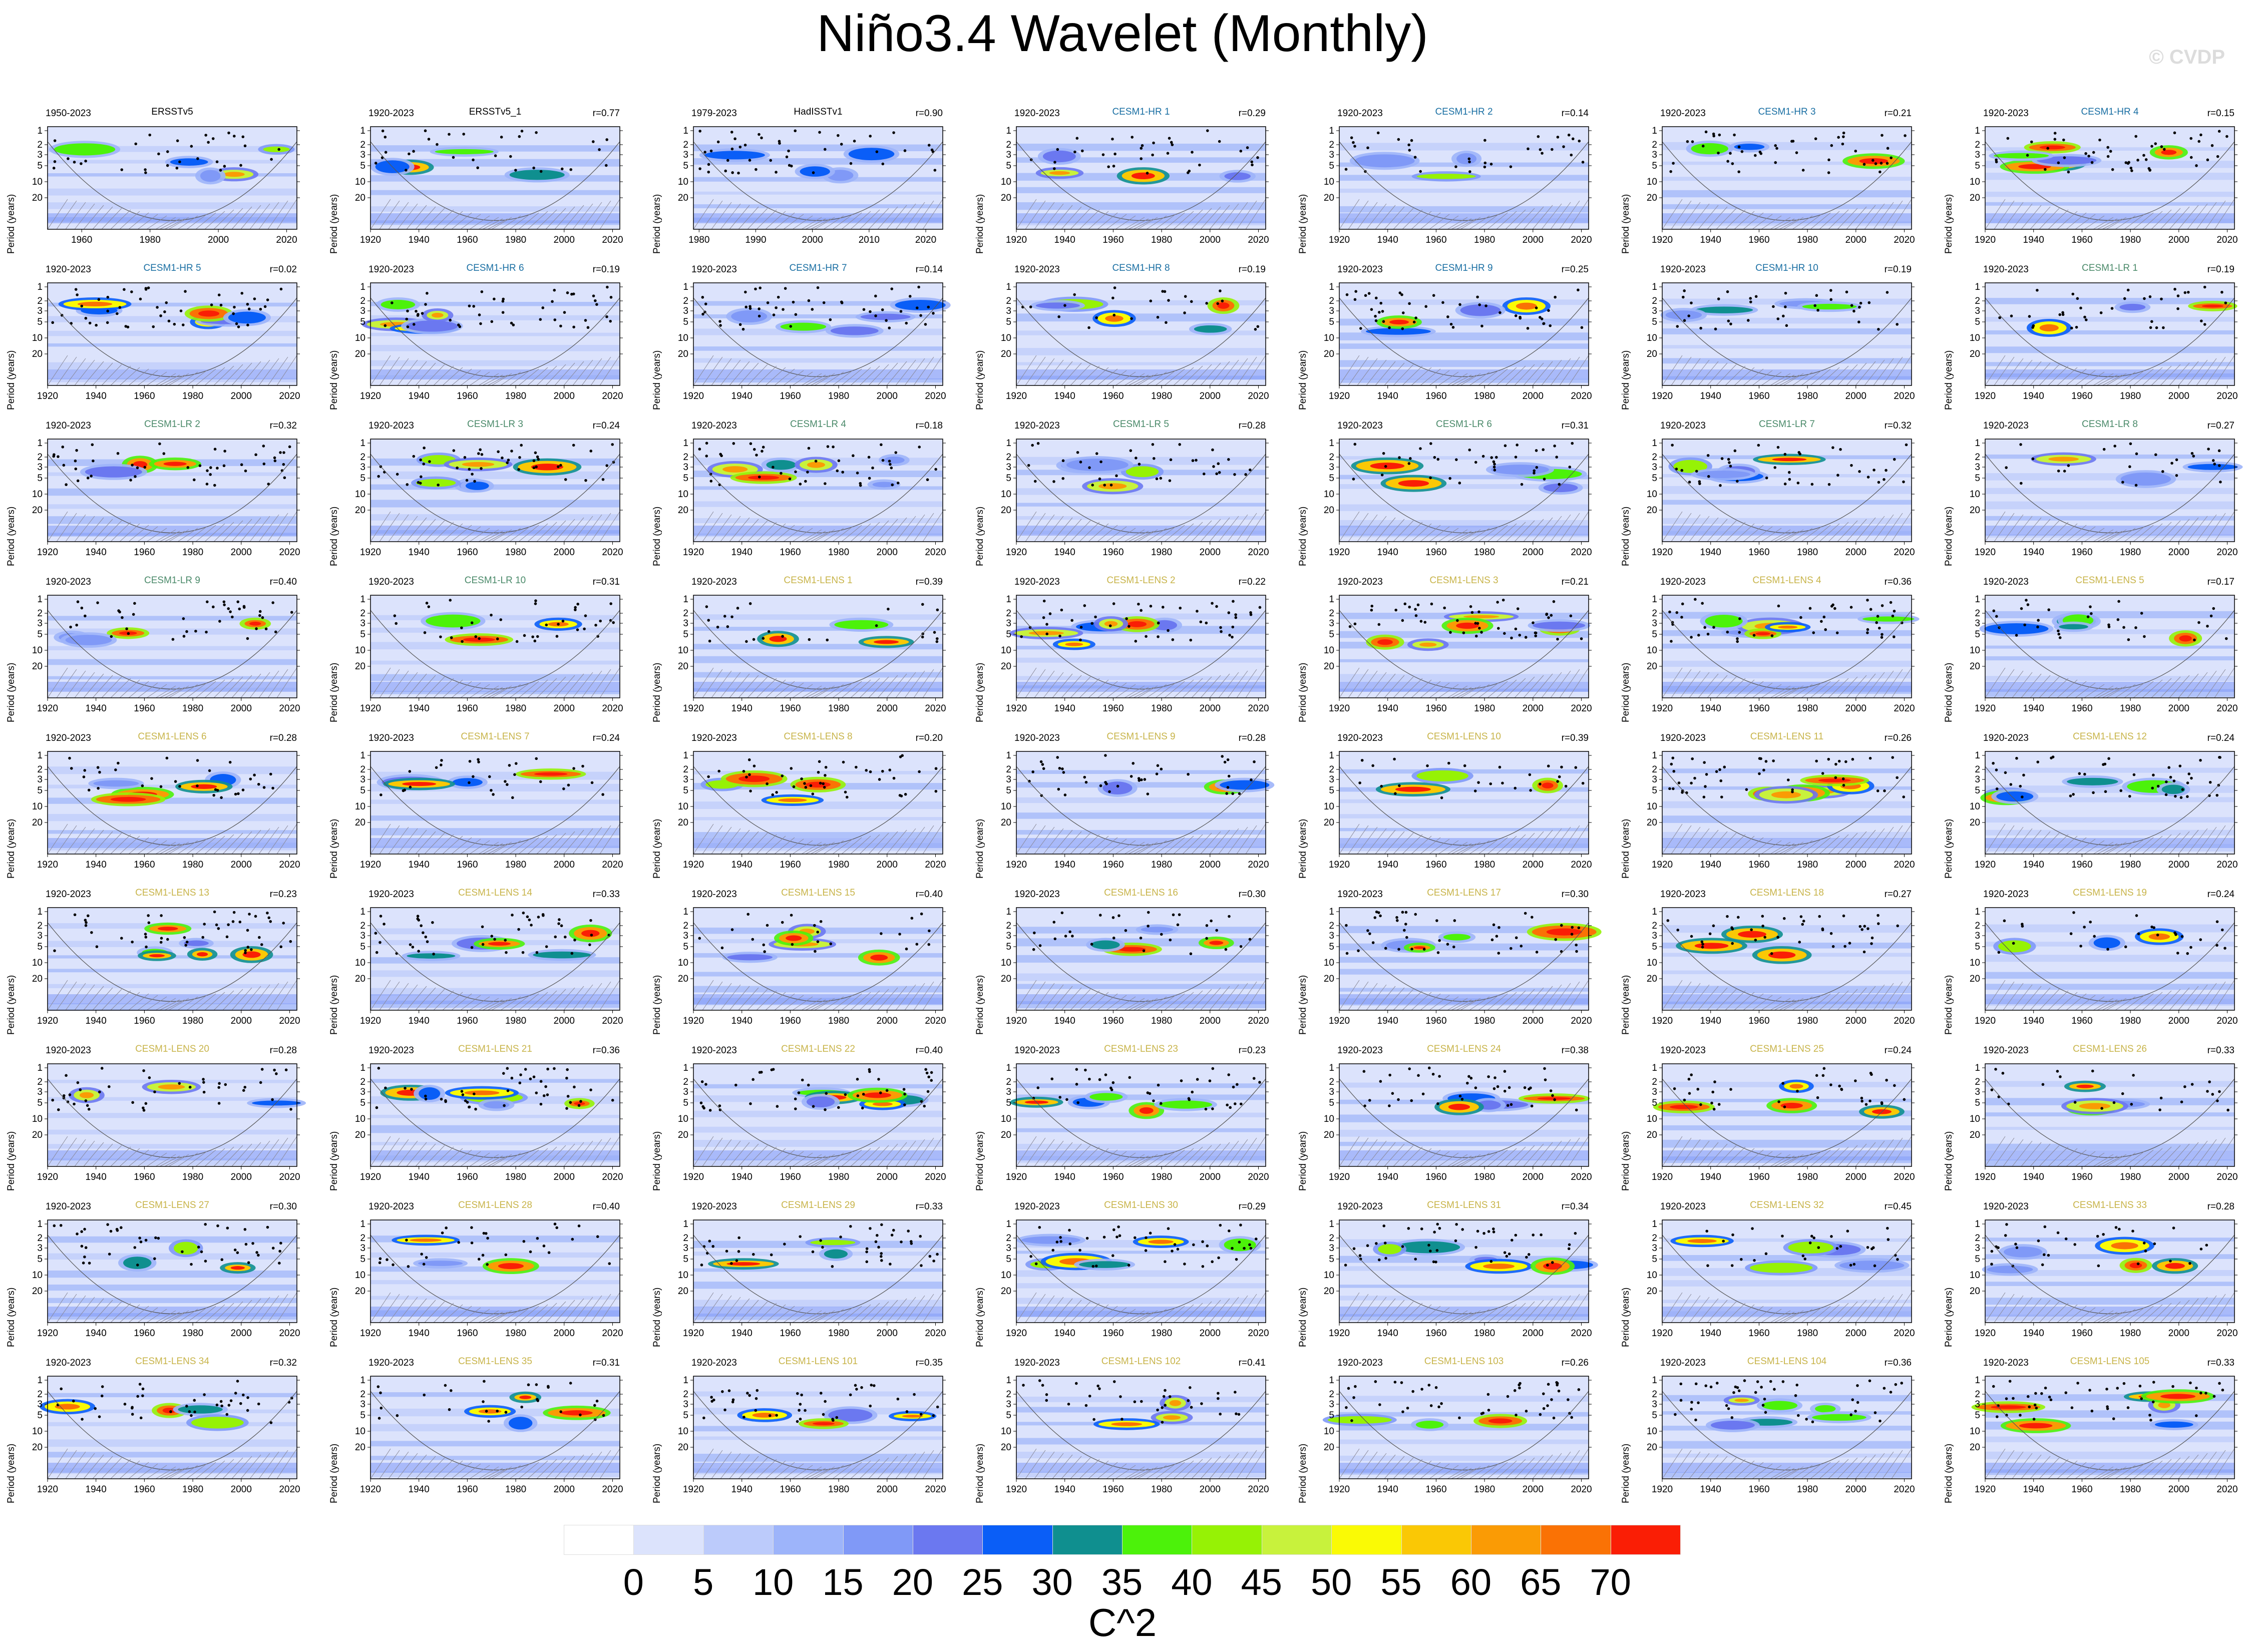  I want to click on x-tick-label: 2000, so click(1533, 865).